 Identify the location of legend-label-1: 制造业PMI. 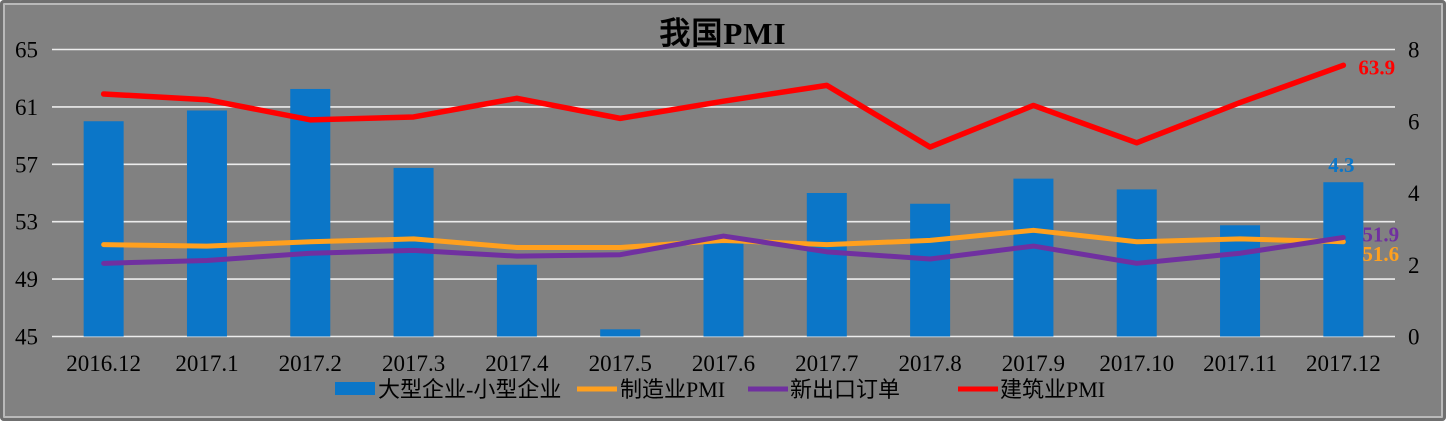
(672, 389).